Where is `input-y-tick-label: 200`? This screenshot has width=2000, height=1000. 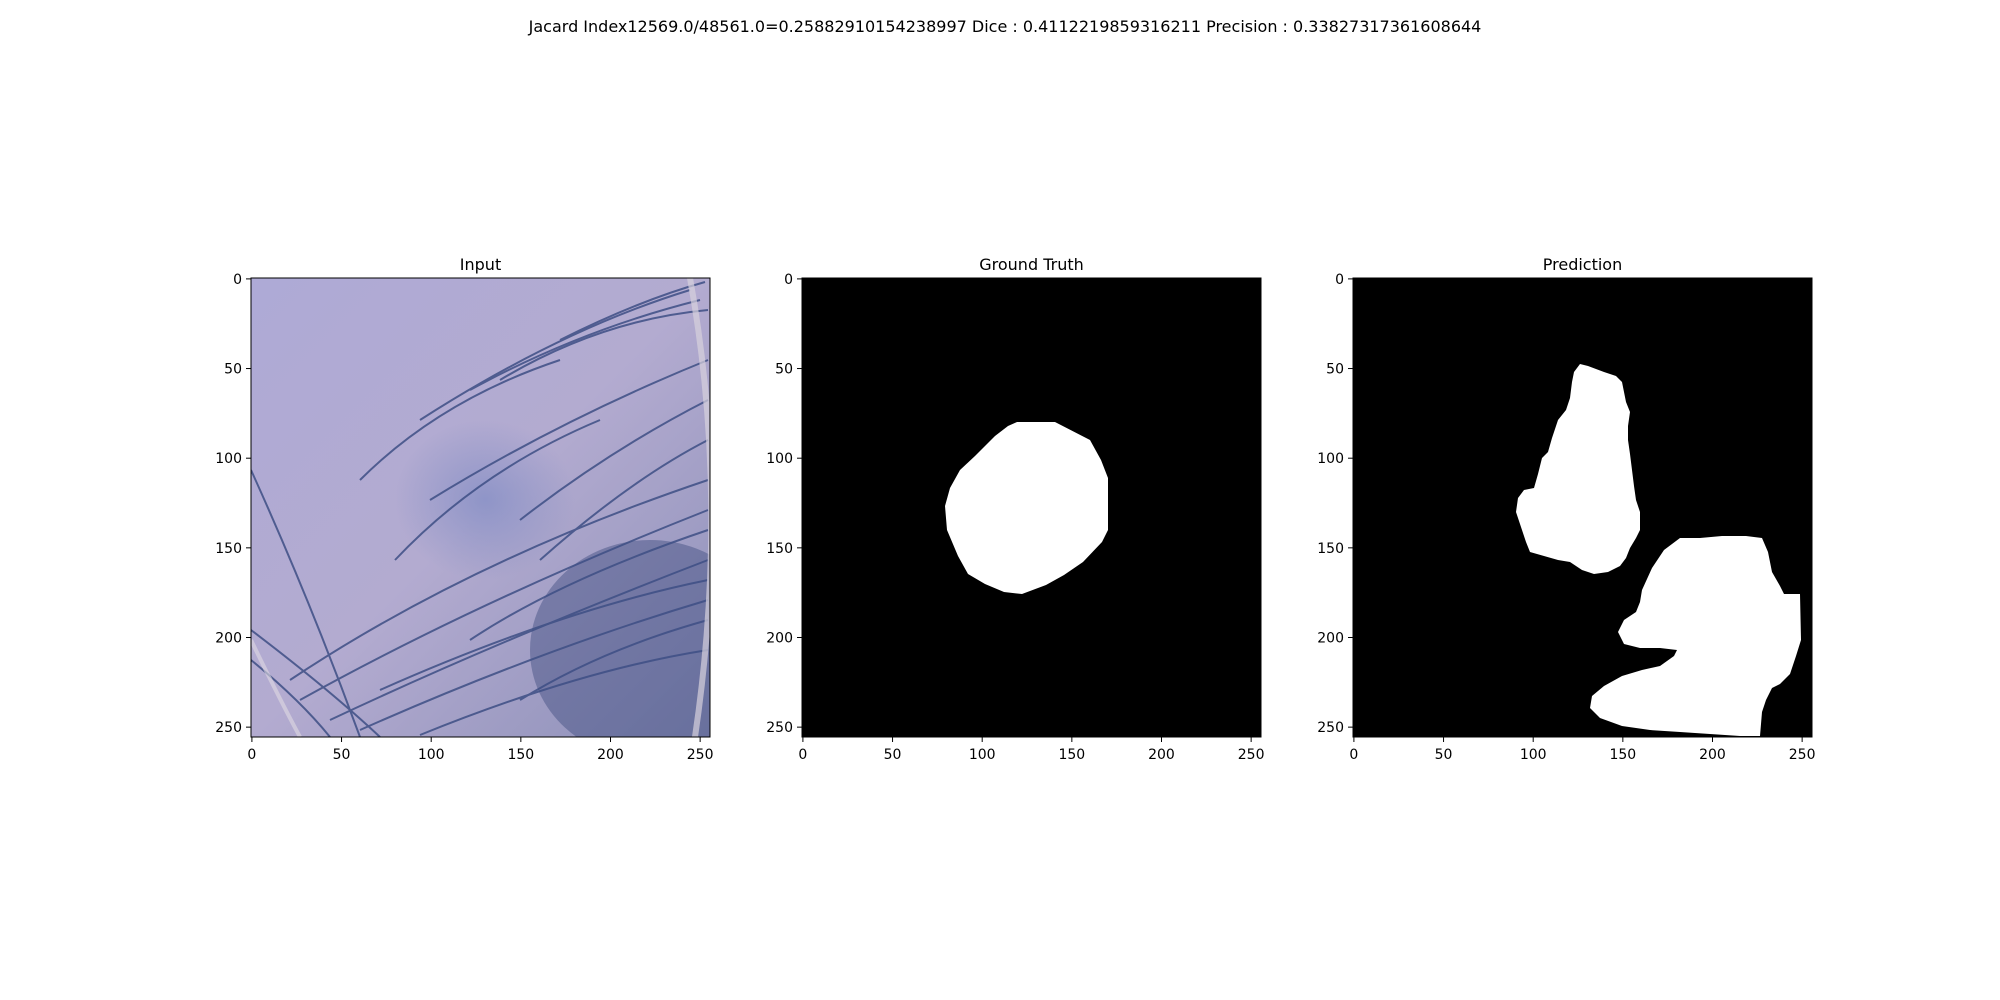
input-y-tick-label: 200 is located at coordinates (228, 638).